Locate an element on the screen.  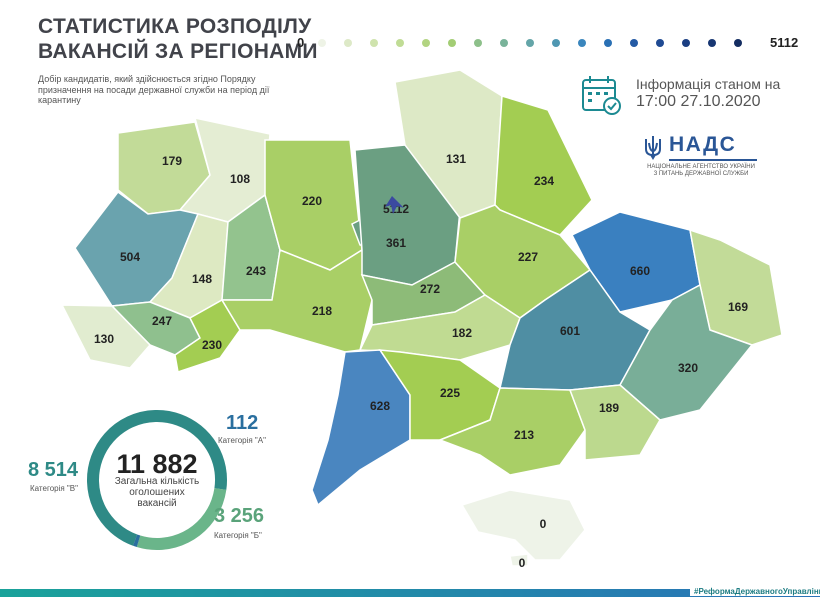
calendar-icon is located at coordinates (601, 95).